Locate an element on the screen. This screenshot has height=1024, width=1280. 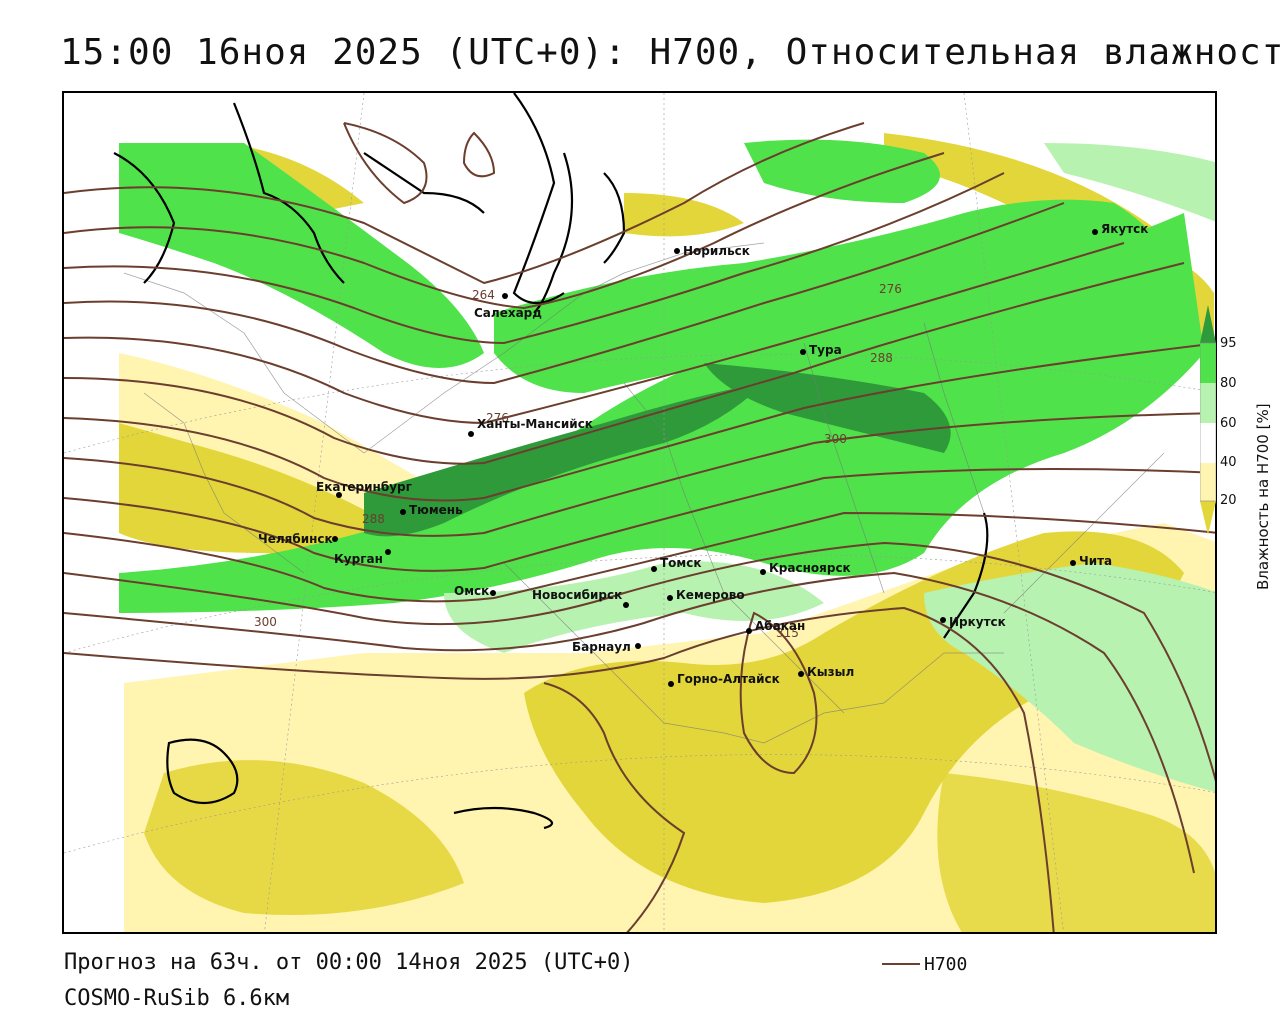
colorbar-tick: 60 is located at coordinates (1228, 423).